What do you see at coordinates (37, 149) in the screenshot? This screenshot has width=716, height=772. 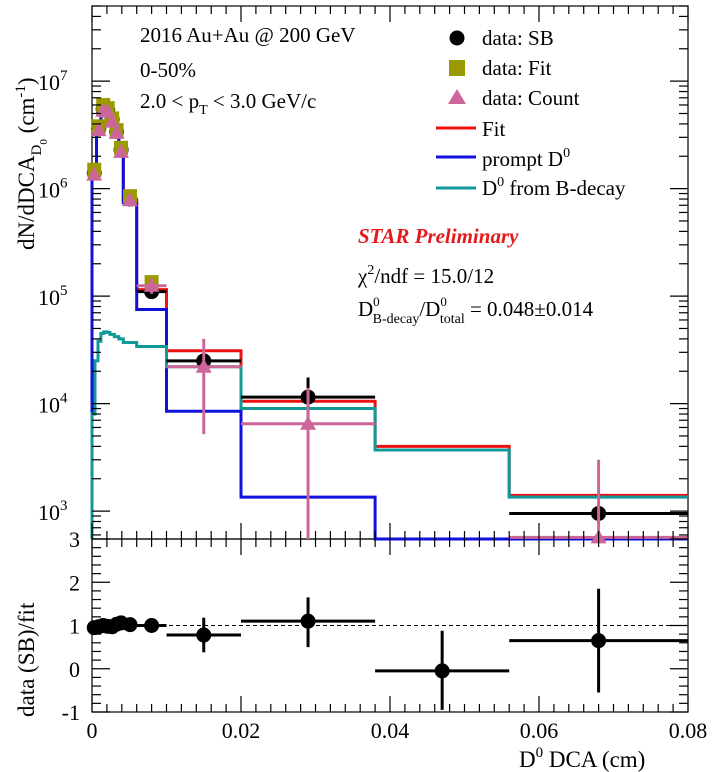 I see `top-ylabel-sub: D` at bounding box center [37, 149].